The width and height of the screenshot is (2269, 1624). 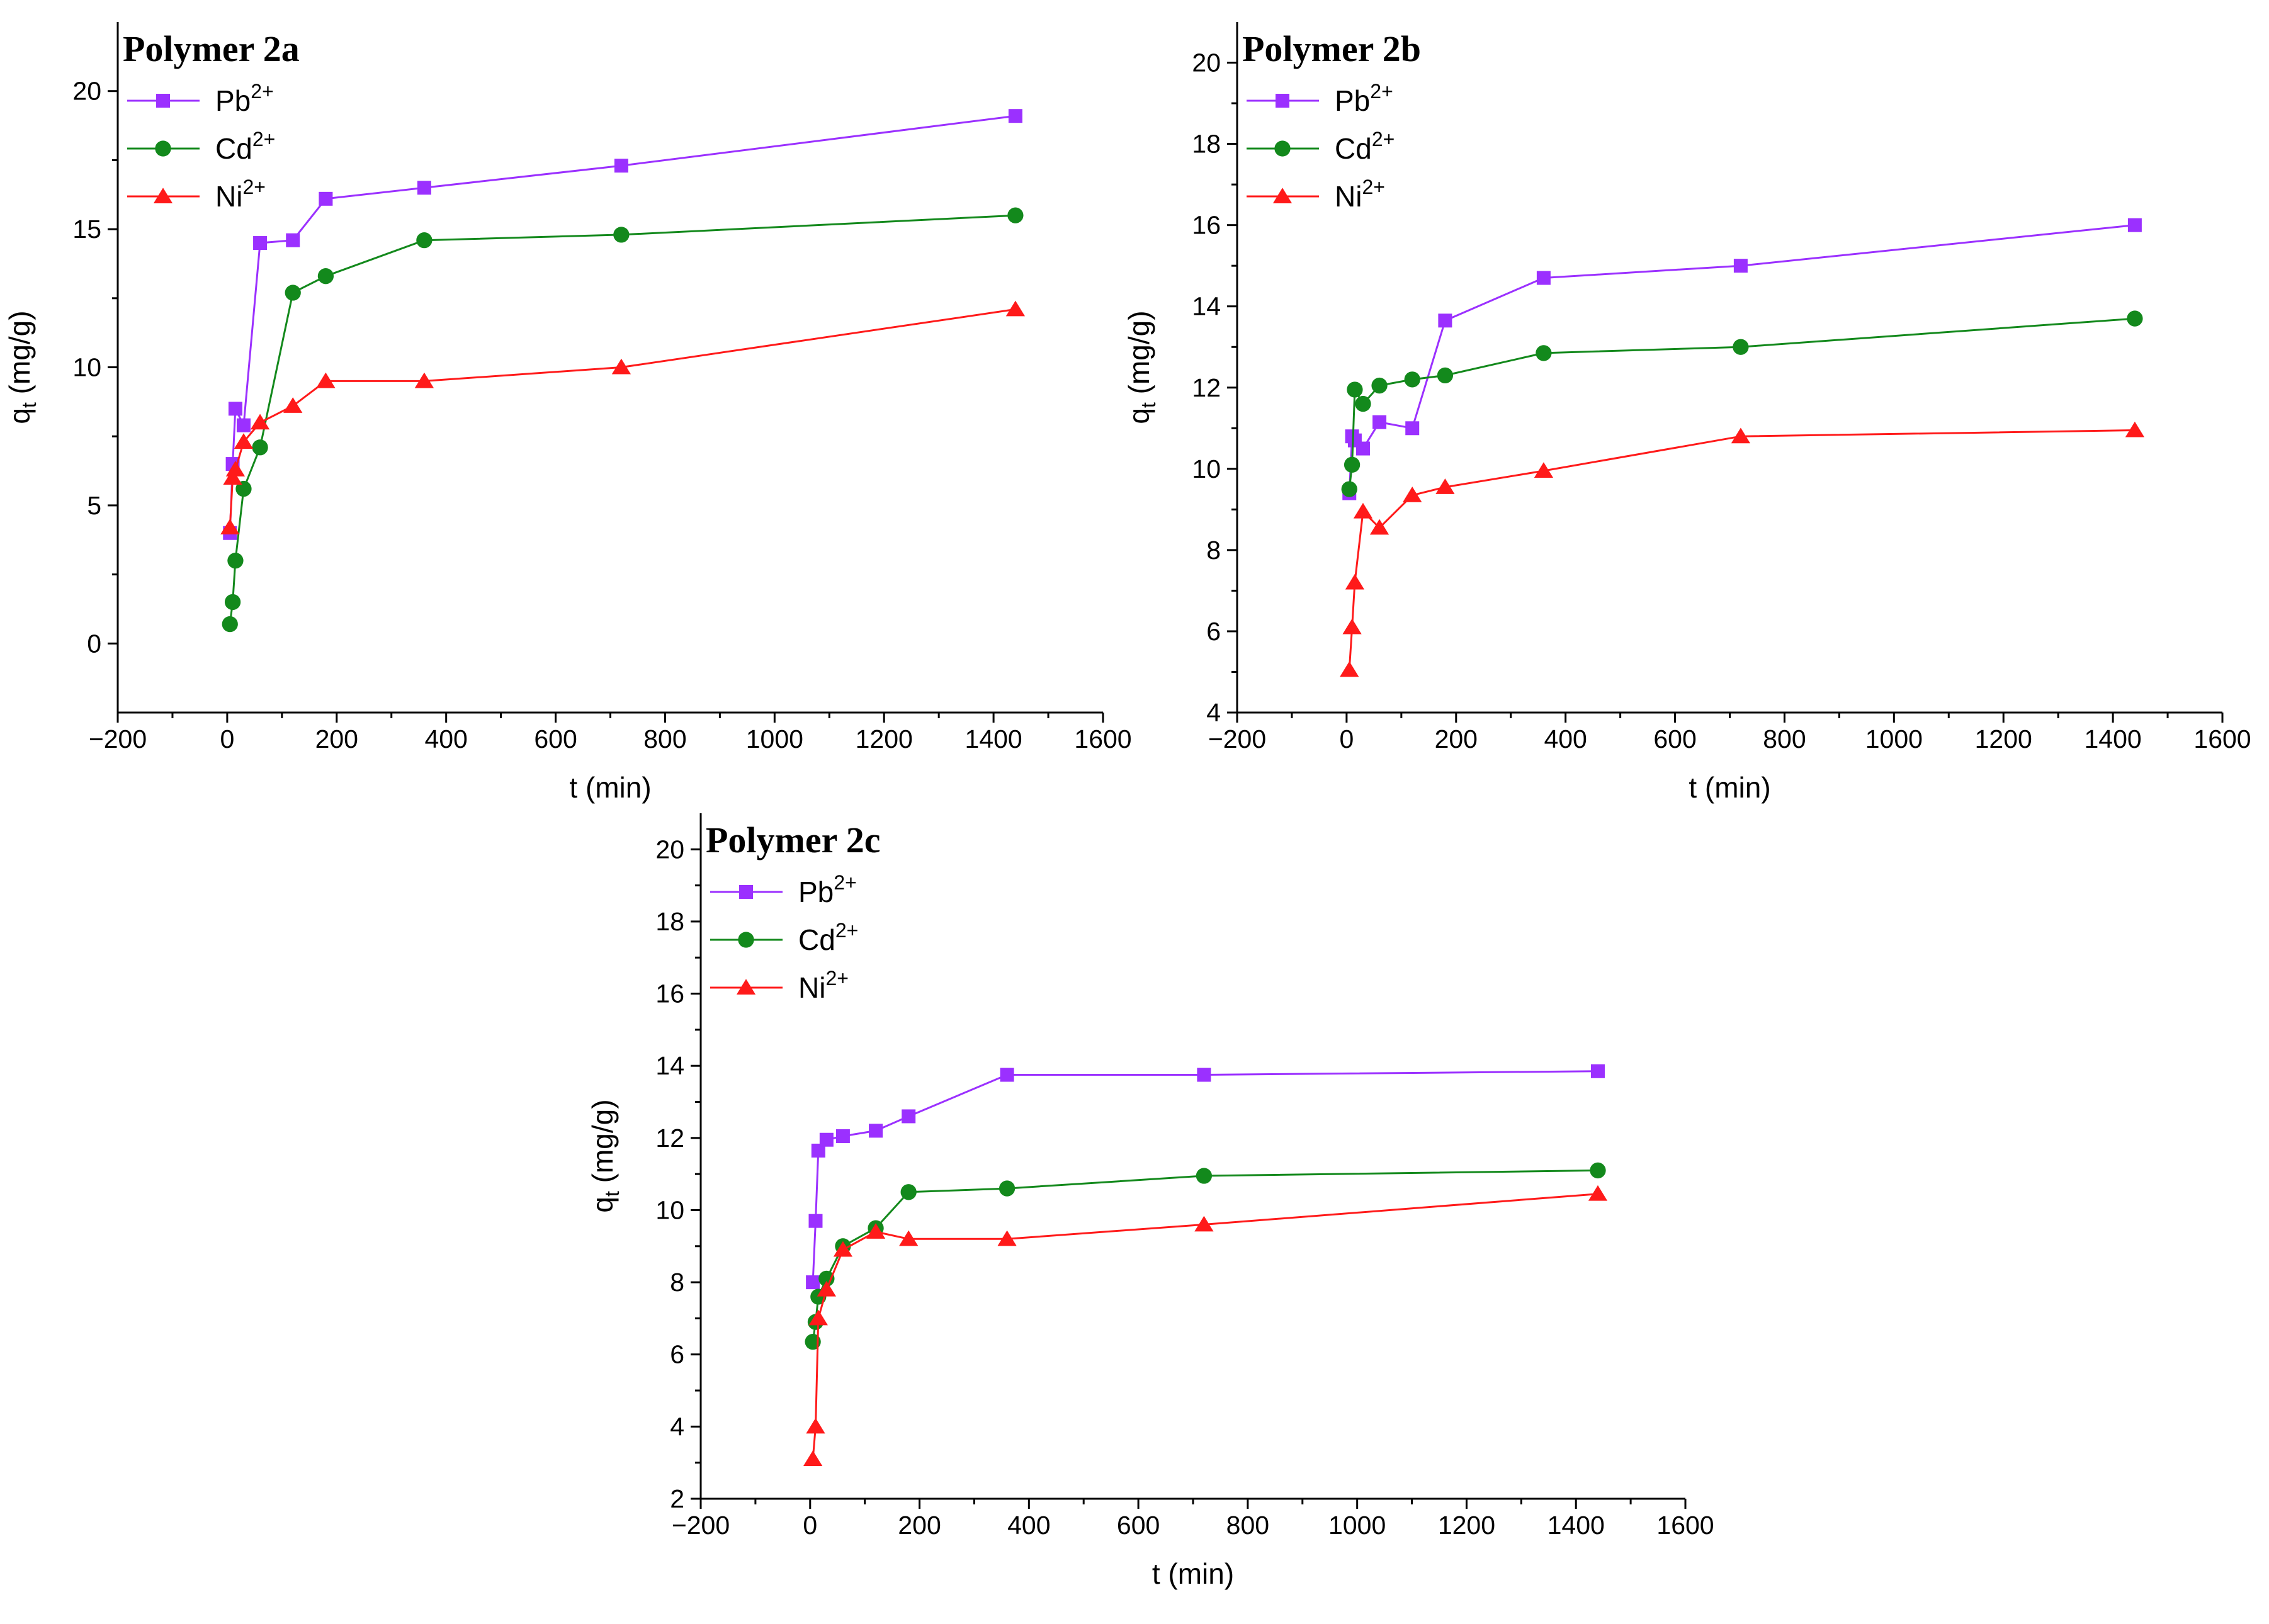 I want to click on series-line-ni, so click(x=623, y=418).